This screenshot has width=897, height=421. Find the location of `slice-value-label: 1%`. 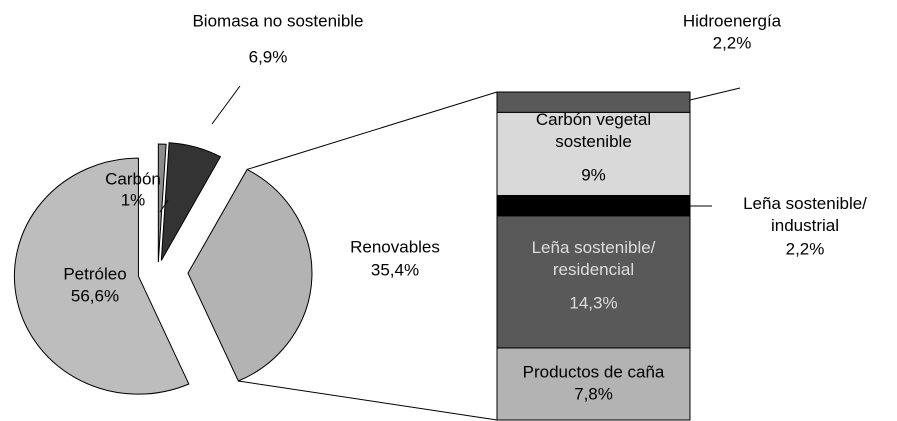

slice-value-label: 1% is located at coordinates (133, 199).